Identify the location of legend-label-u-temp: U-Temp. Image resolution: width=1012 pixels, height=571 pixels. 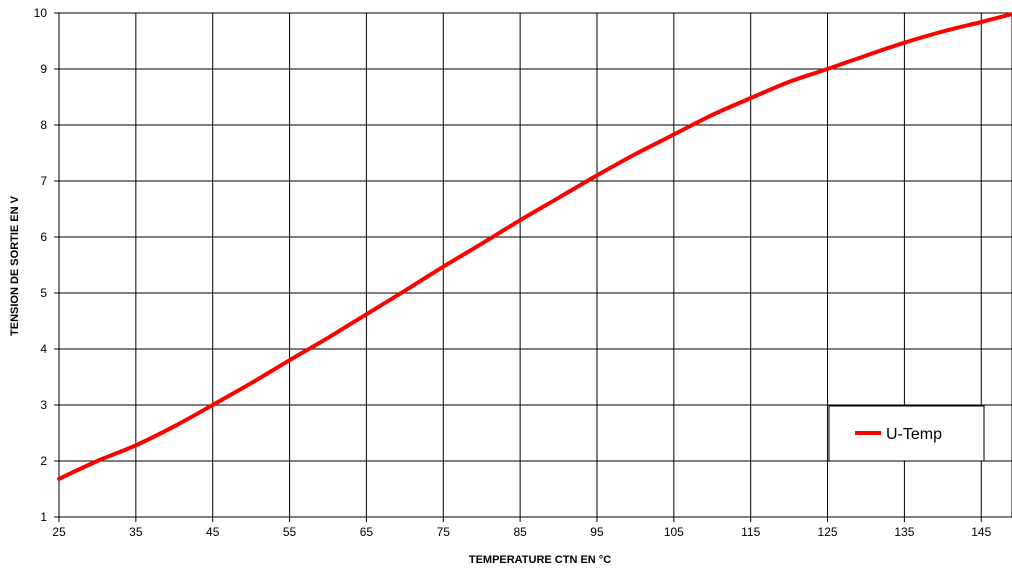
(914, 434).